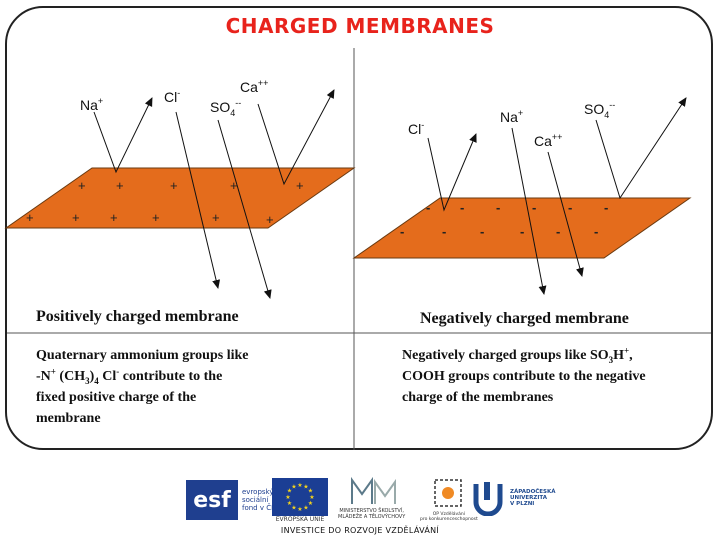  What do you see at coordinates (244, 209) in the screenshot?
I see `so4-pass-arrow` at bounding box center [244, 209].